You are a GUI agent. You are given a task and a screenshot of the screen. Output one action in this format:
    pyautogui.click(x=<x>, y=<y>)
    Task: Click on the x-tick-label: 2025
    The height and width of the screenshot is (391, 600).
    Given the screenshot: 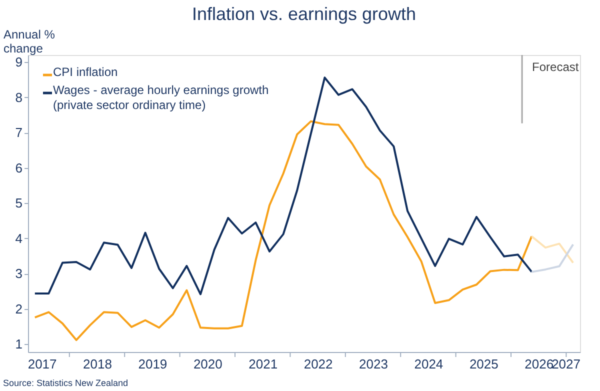 What is the action you would take?
    pyautogui.click(x=483, y=364)
    